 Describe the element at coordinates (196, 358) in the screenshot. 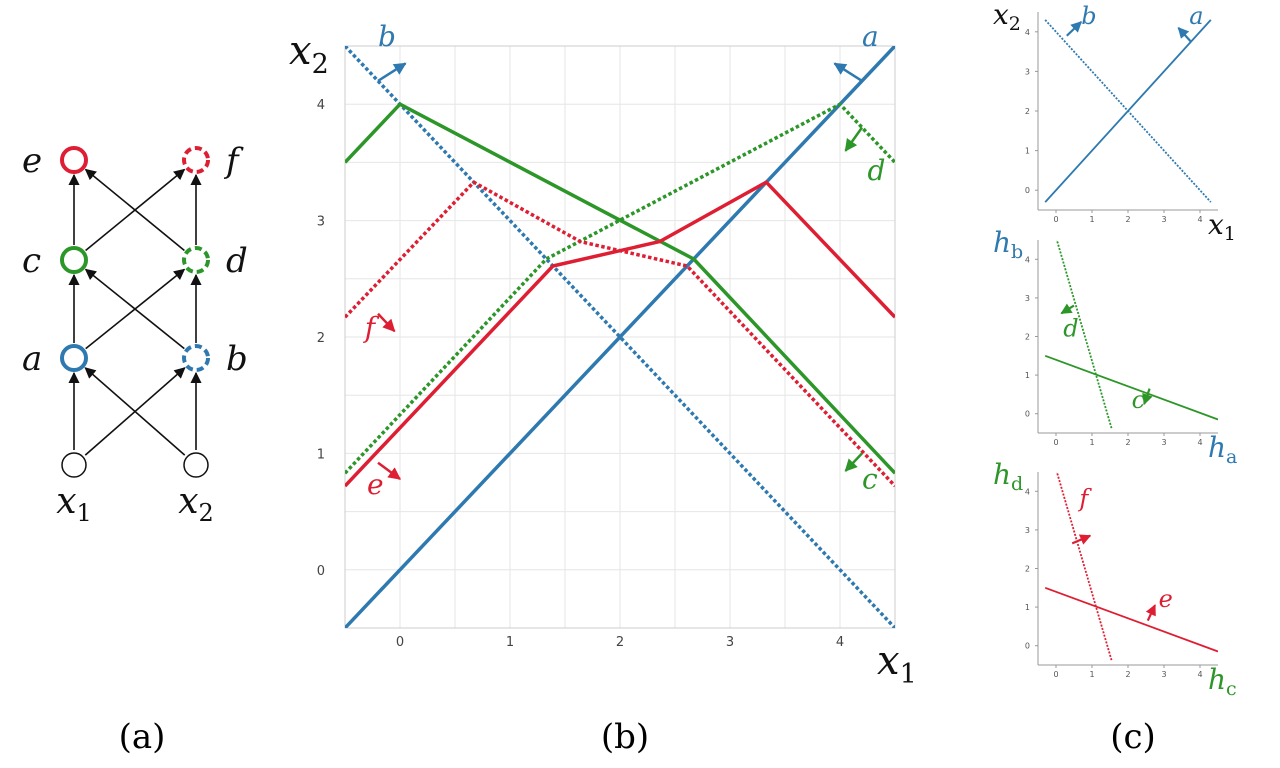

I see `node-b` at that location.